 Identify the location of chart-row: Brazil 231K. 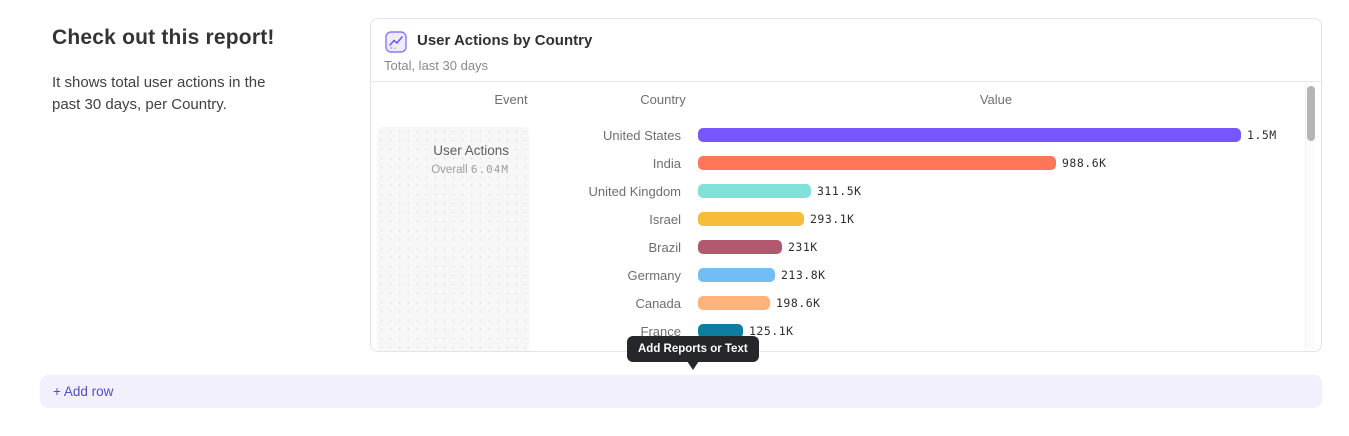
(839, 247).